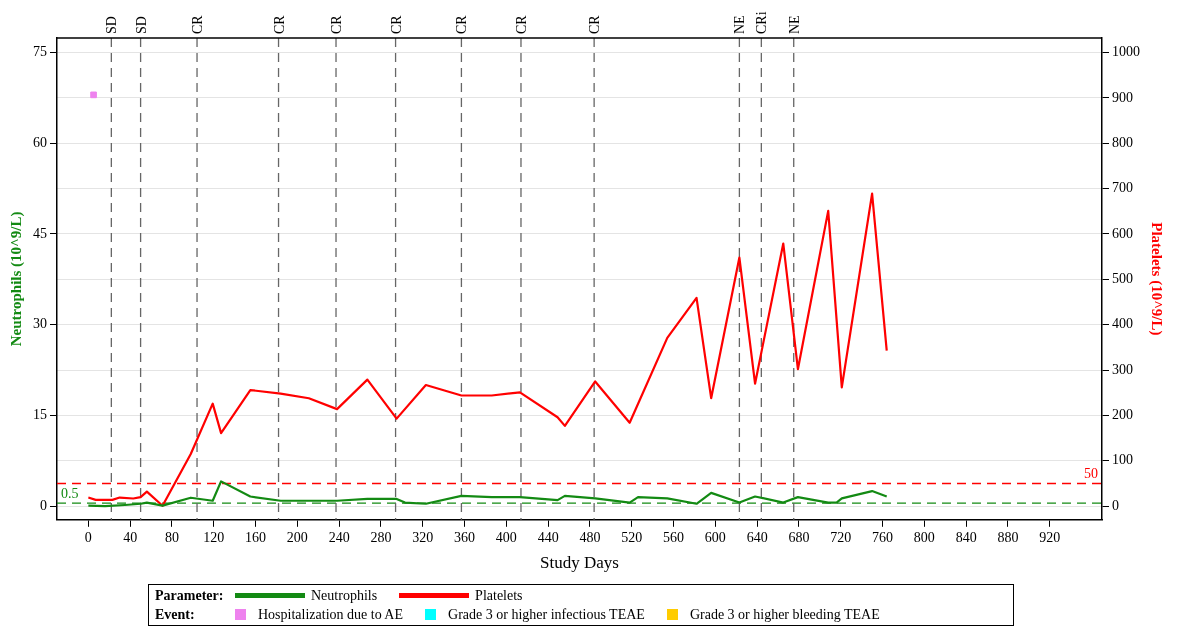 This screenshot has width=1177, height=631. What do you see at coordinates (465, 537) in the screenshot?
I see `x-tick-label: 360` at bounding box center [465, 537].